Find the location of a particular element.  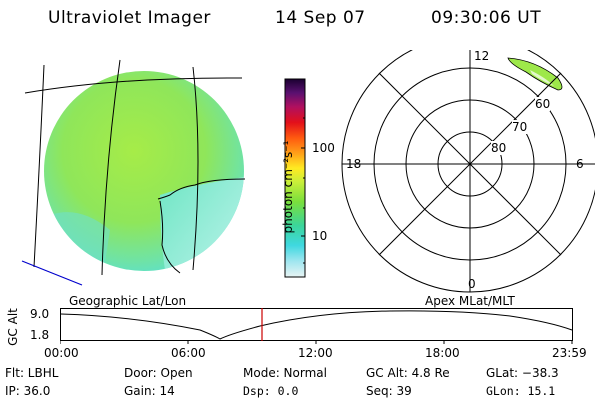

status-glat: GLat: −38.3 is located at coordinates (522, 373).